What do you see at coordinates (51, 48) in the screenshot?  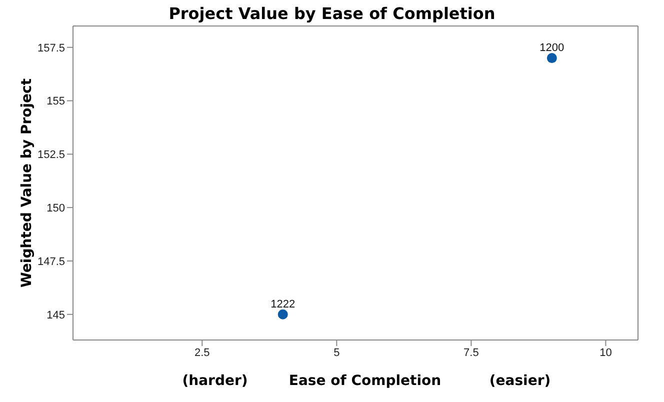 I see `y-tick-label: 157.5` at bounding box center [51, 48].